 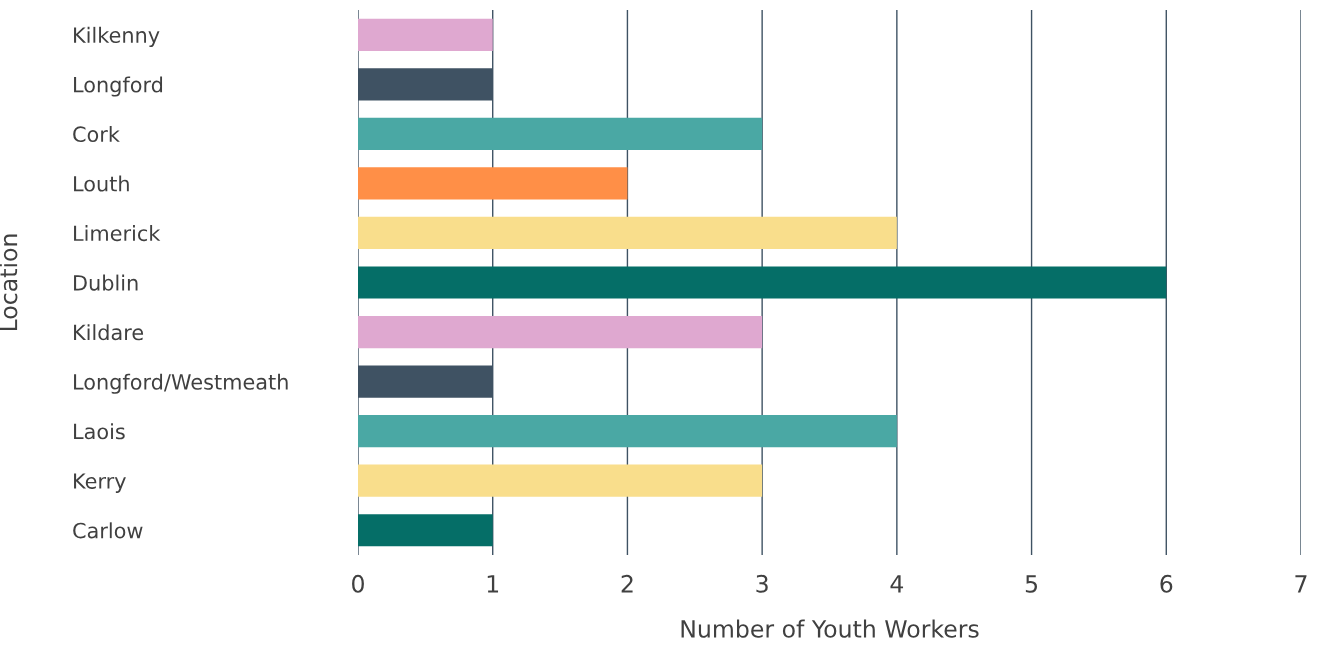 What do you see at coordinates (101, 183) in the screenshot?
I see `y-tick-label: Louth` at bounding box center [101, 183].